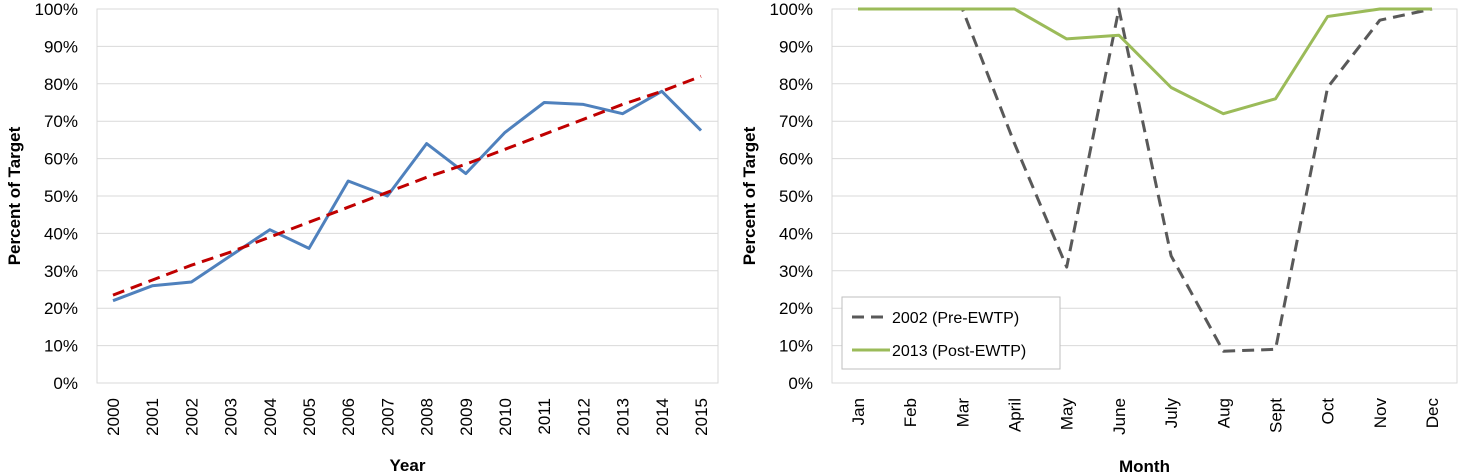  What do you see at coordinates (662, 417) in the screenshot?
I see `x-tick-label: 2014` at bounding box center [662, 417].